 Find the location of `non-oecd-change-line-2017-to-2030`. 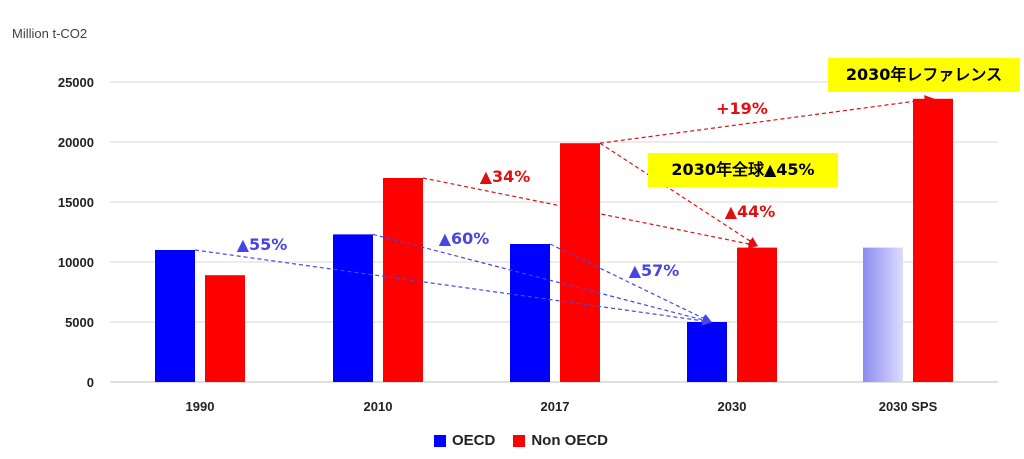

non-oecd-change-line-2017-to-2030 is located at coordinates (679, 194).